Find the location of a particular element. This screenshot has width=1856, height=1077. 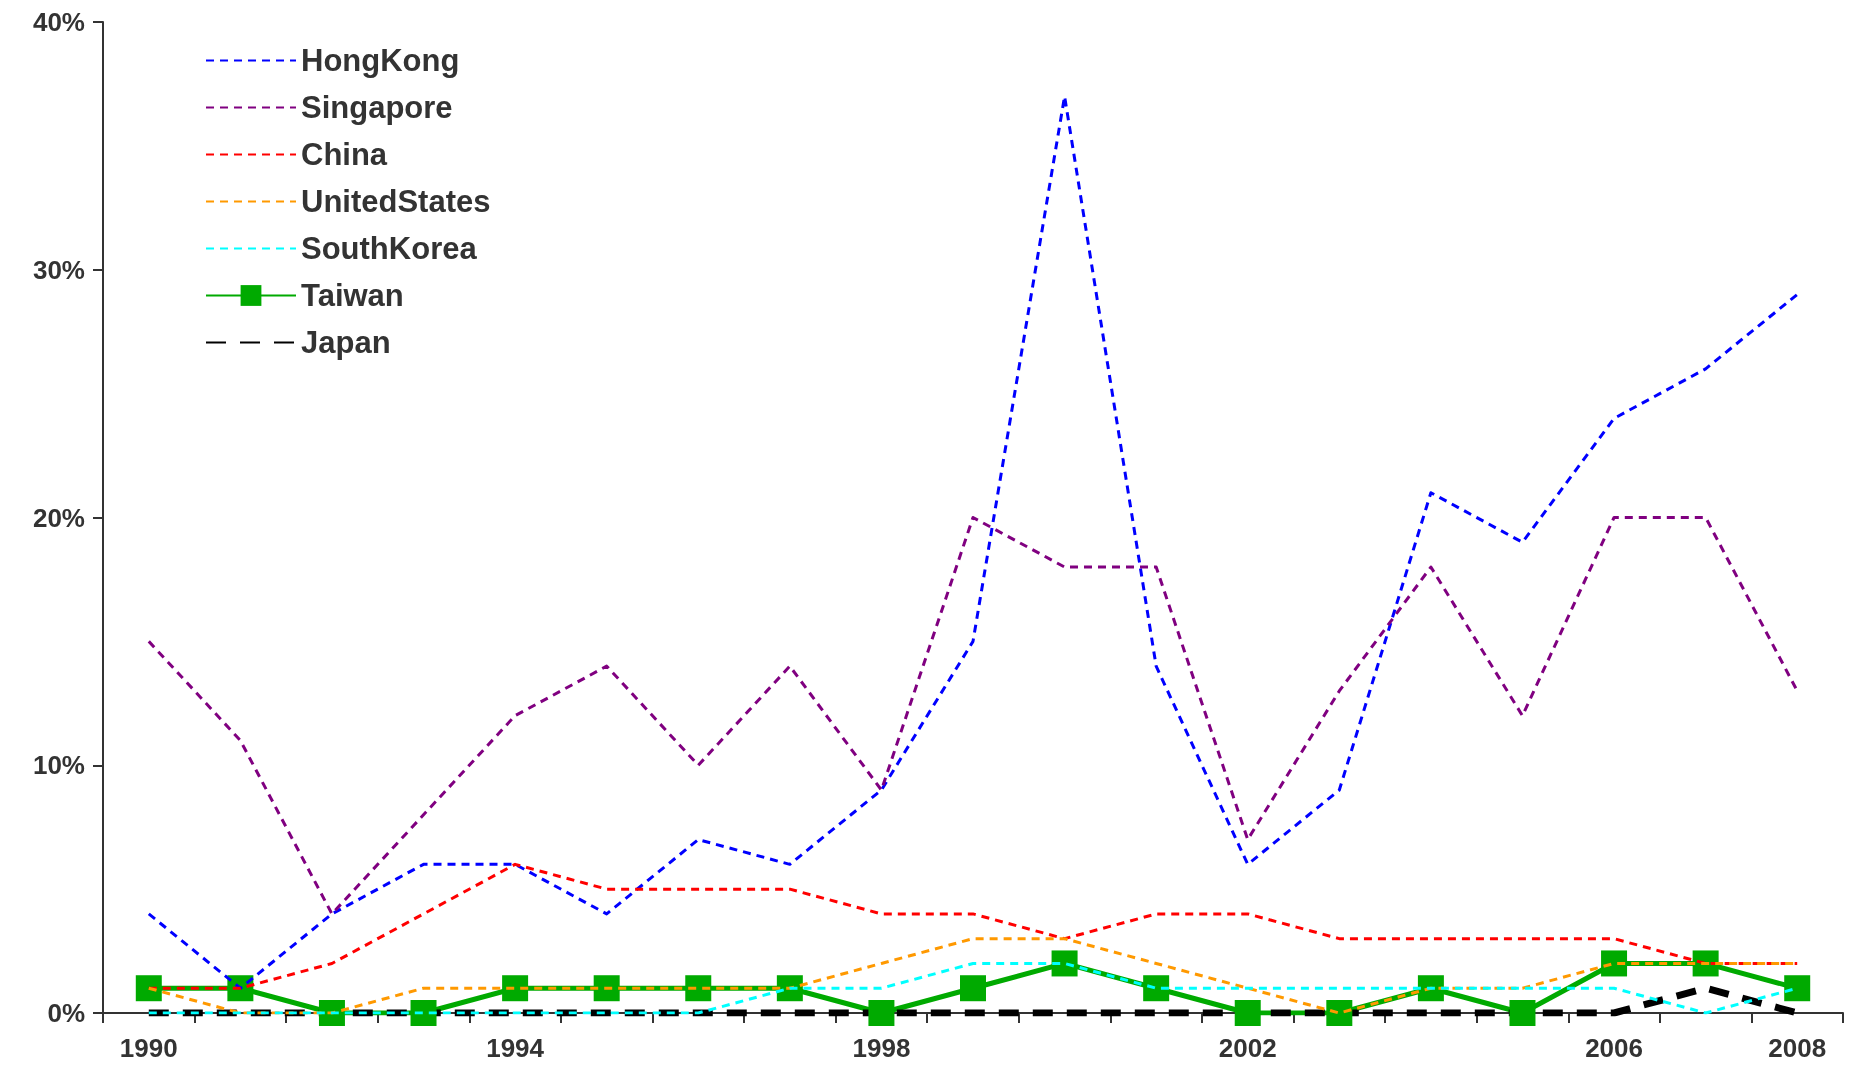

x-tick-label: 2002 is located at coordinates (1247, 1048).